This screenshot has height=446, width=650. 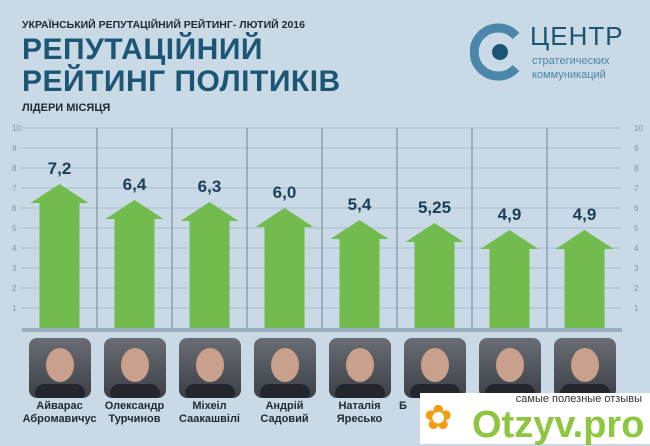 What do you see at coordinates (134, 419) in the screenshot?
I see `name-line: Турчинов` at bounding box center [134, 419].